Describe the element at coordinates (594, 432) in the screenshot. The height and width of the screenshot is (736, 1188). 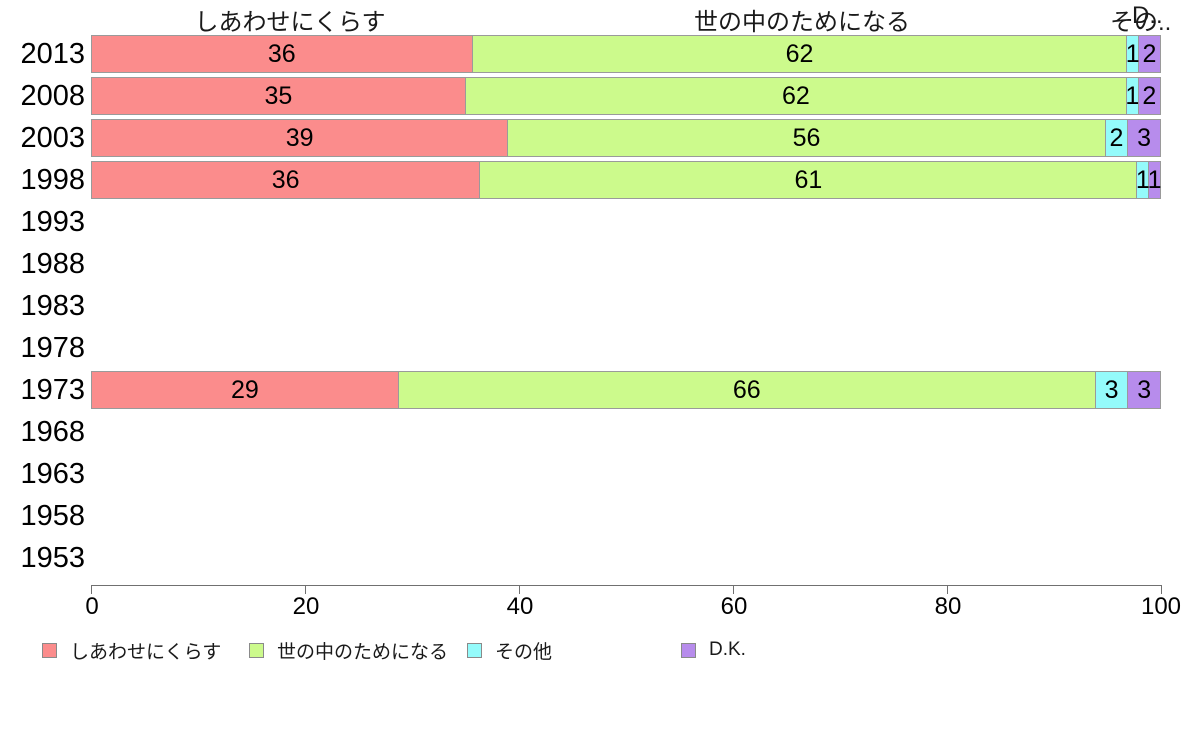
I see `chart-row: 1968` at that location.